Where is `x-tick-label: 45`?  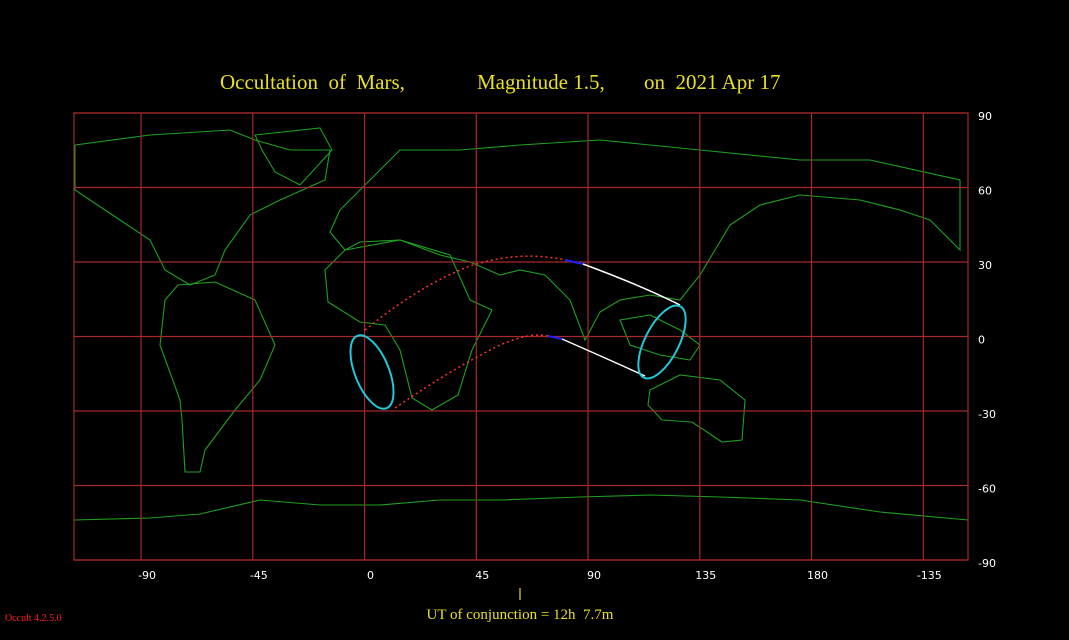
x-tick-label: 45 is located at coordinates (482, 575).